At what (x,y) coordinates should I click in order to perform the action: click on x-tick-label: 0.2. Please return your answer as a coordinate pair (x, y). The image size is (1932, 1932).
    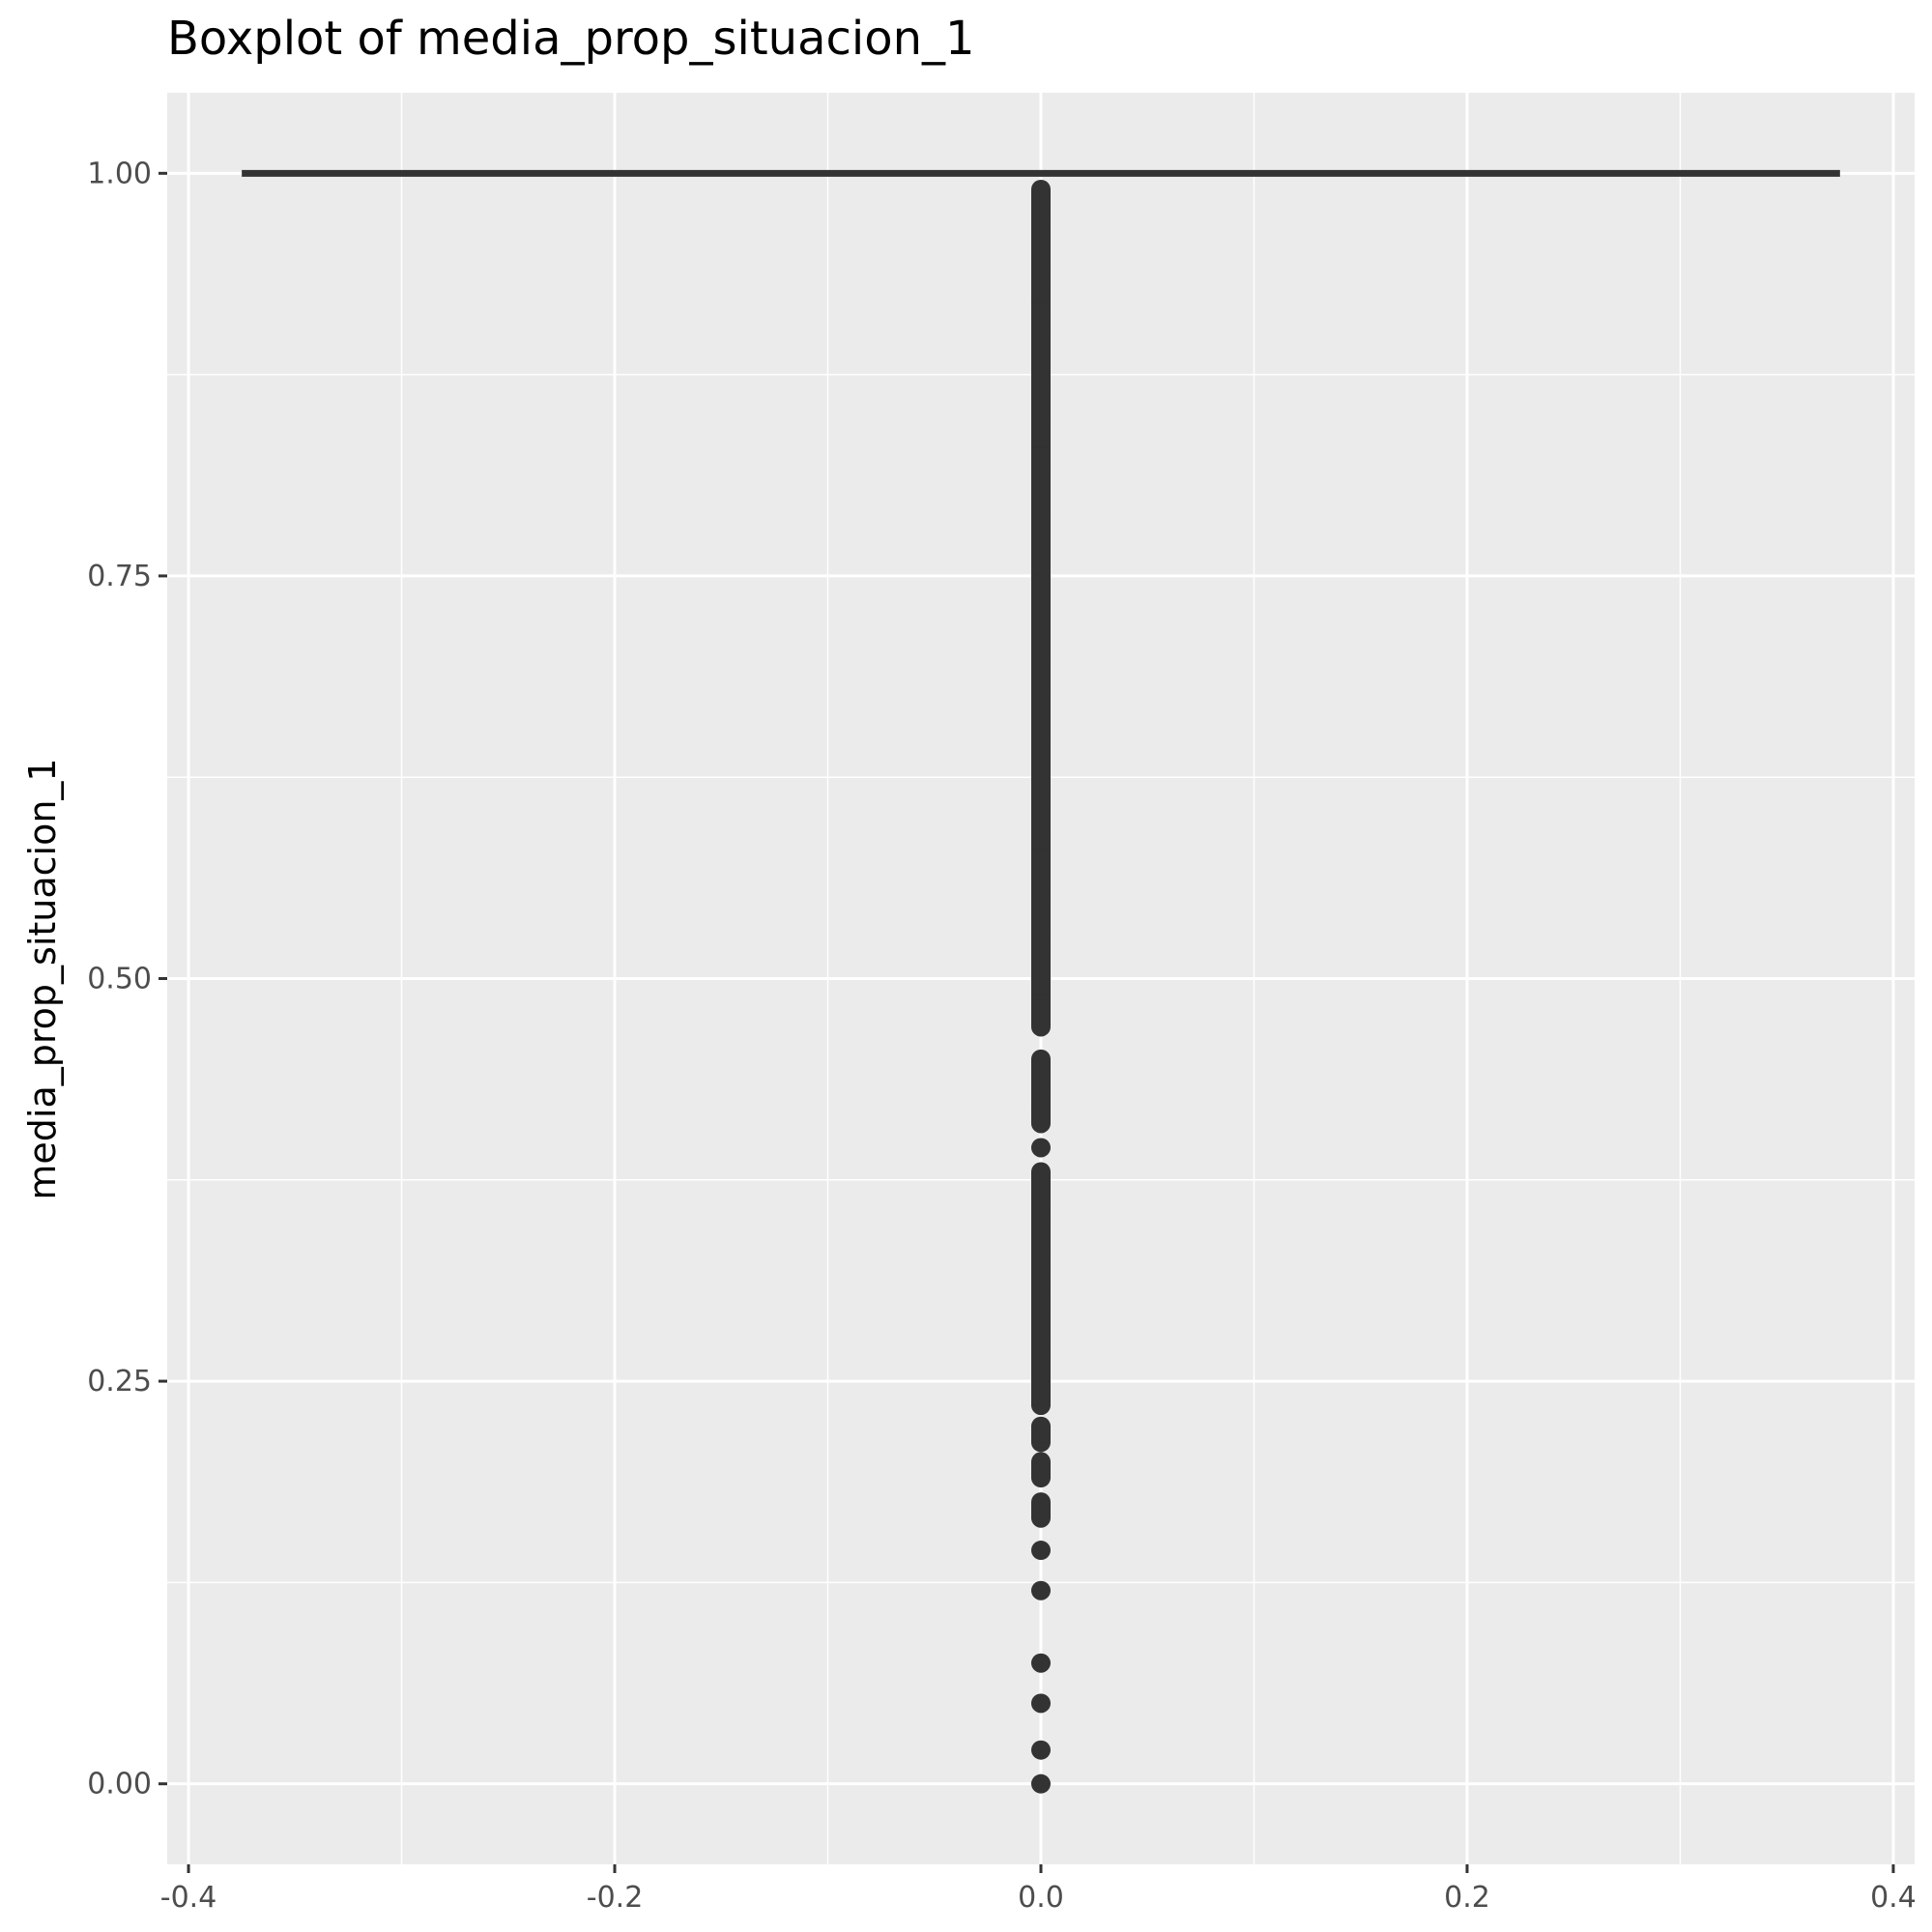
    Looking at the image, I should click on (1467, 1898).